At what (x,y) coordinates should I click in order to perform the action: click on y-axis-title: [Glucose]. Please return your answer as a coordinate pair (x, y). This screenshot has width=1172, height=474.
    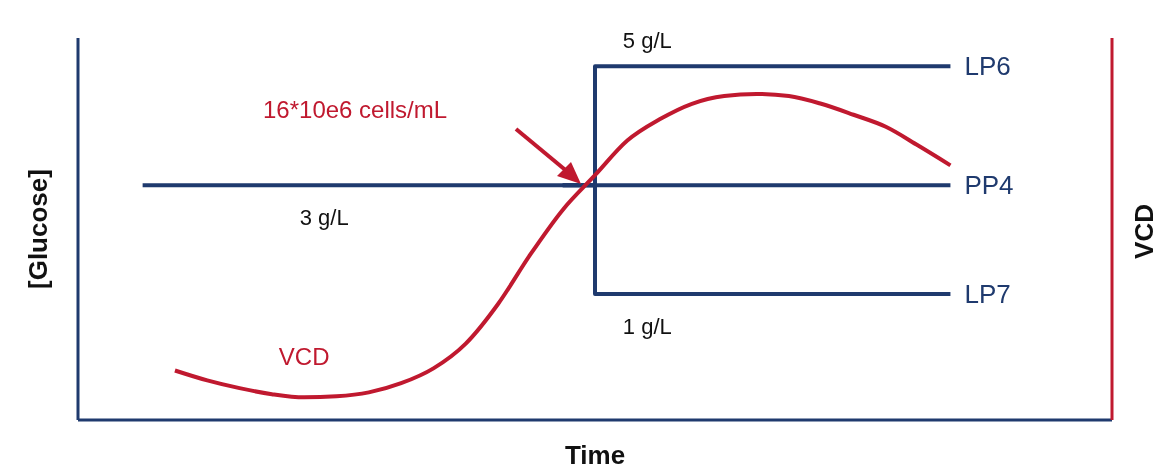
    Looking at the image, I should click on (38, 229).